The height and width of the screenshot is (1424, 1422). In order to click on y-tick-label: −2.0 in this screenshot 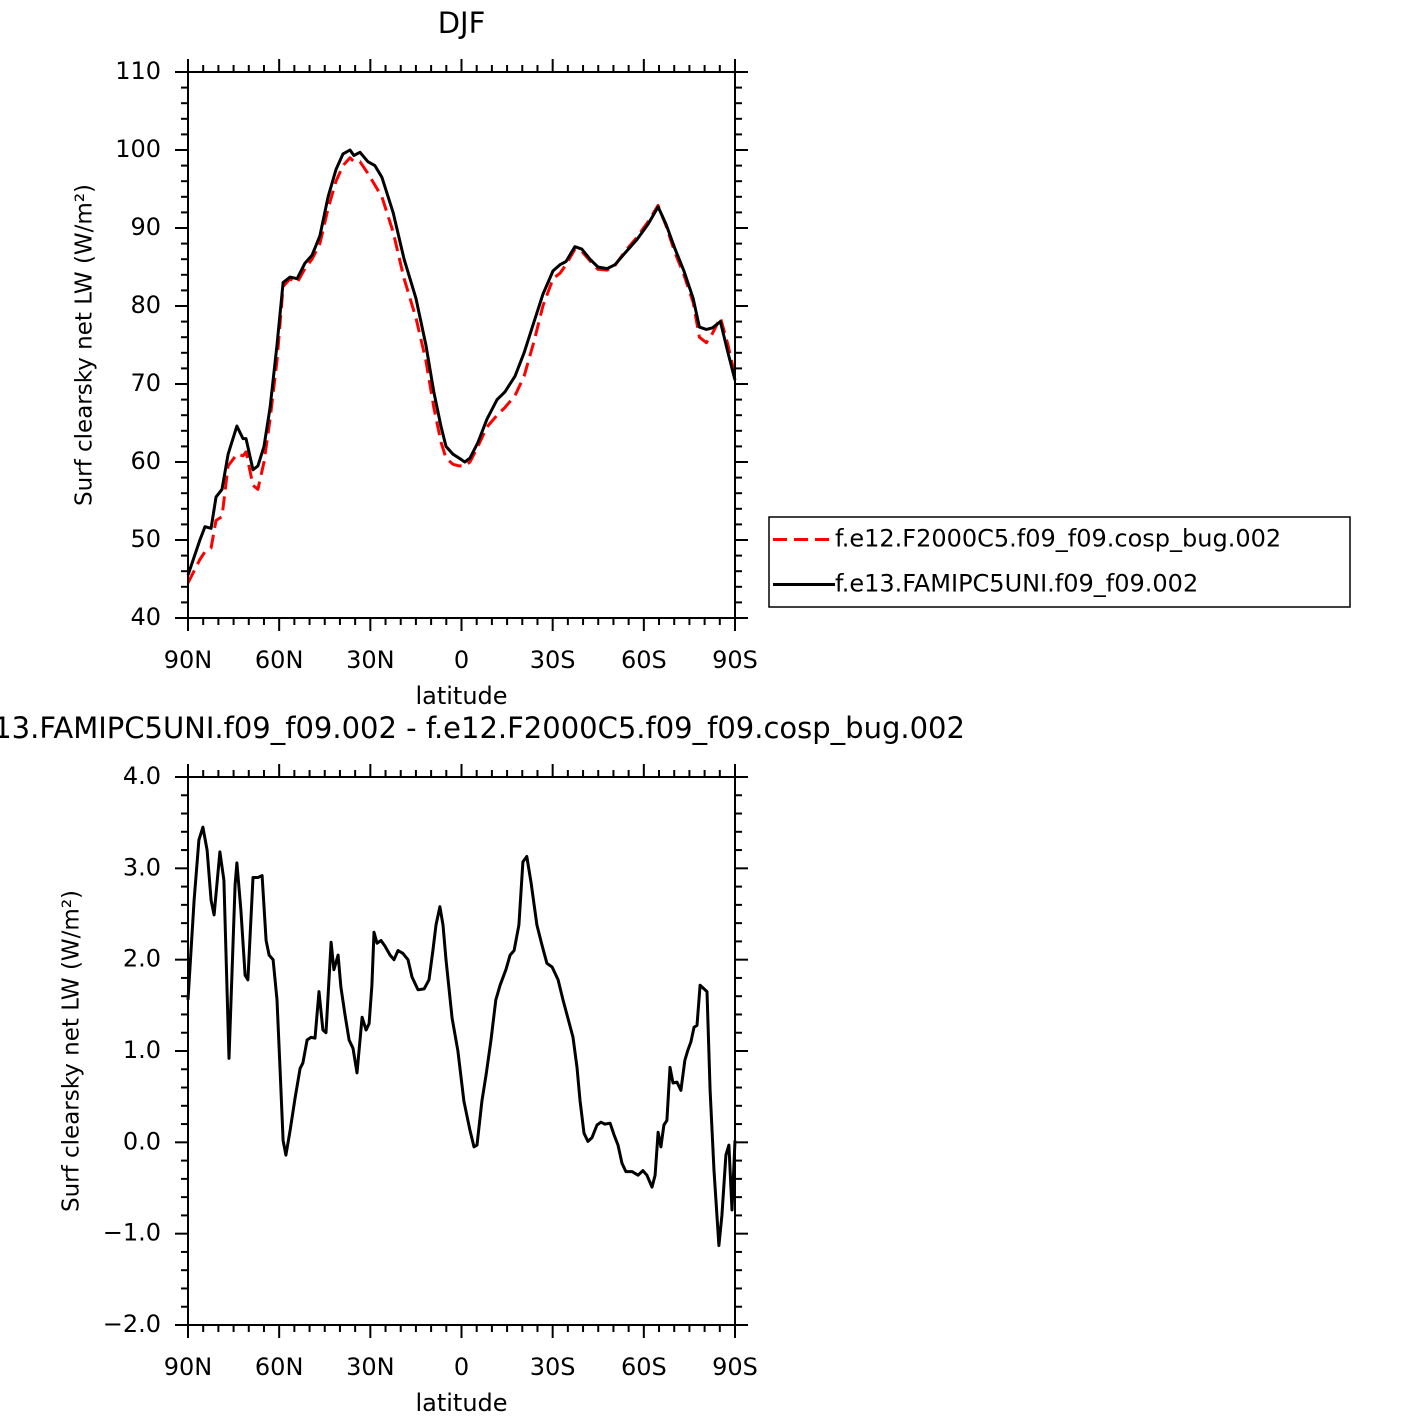, I will do `click(132, 1324)`.